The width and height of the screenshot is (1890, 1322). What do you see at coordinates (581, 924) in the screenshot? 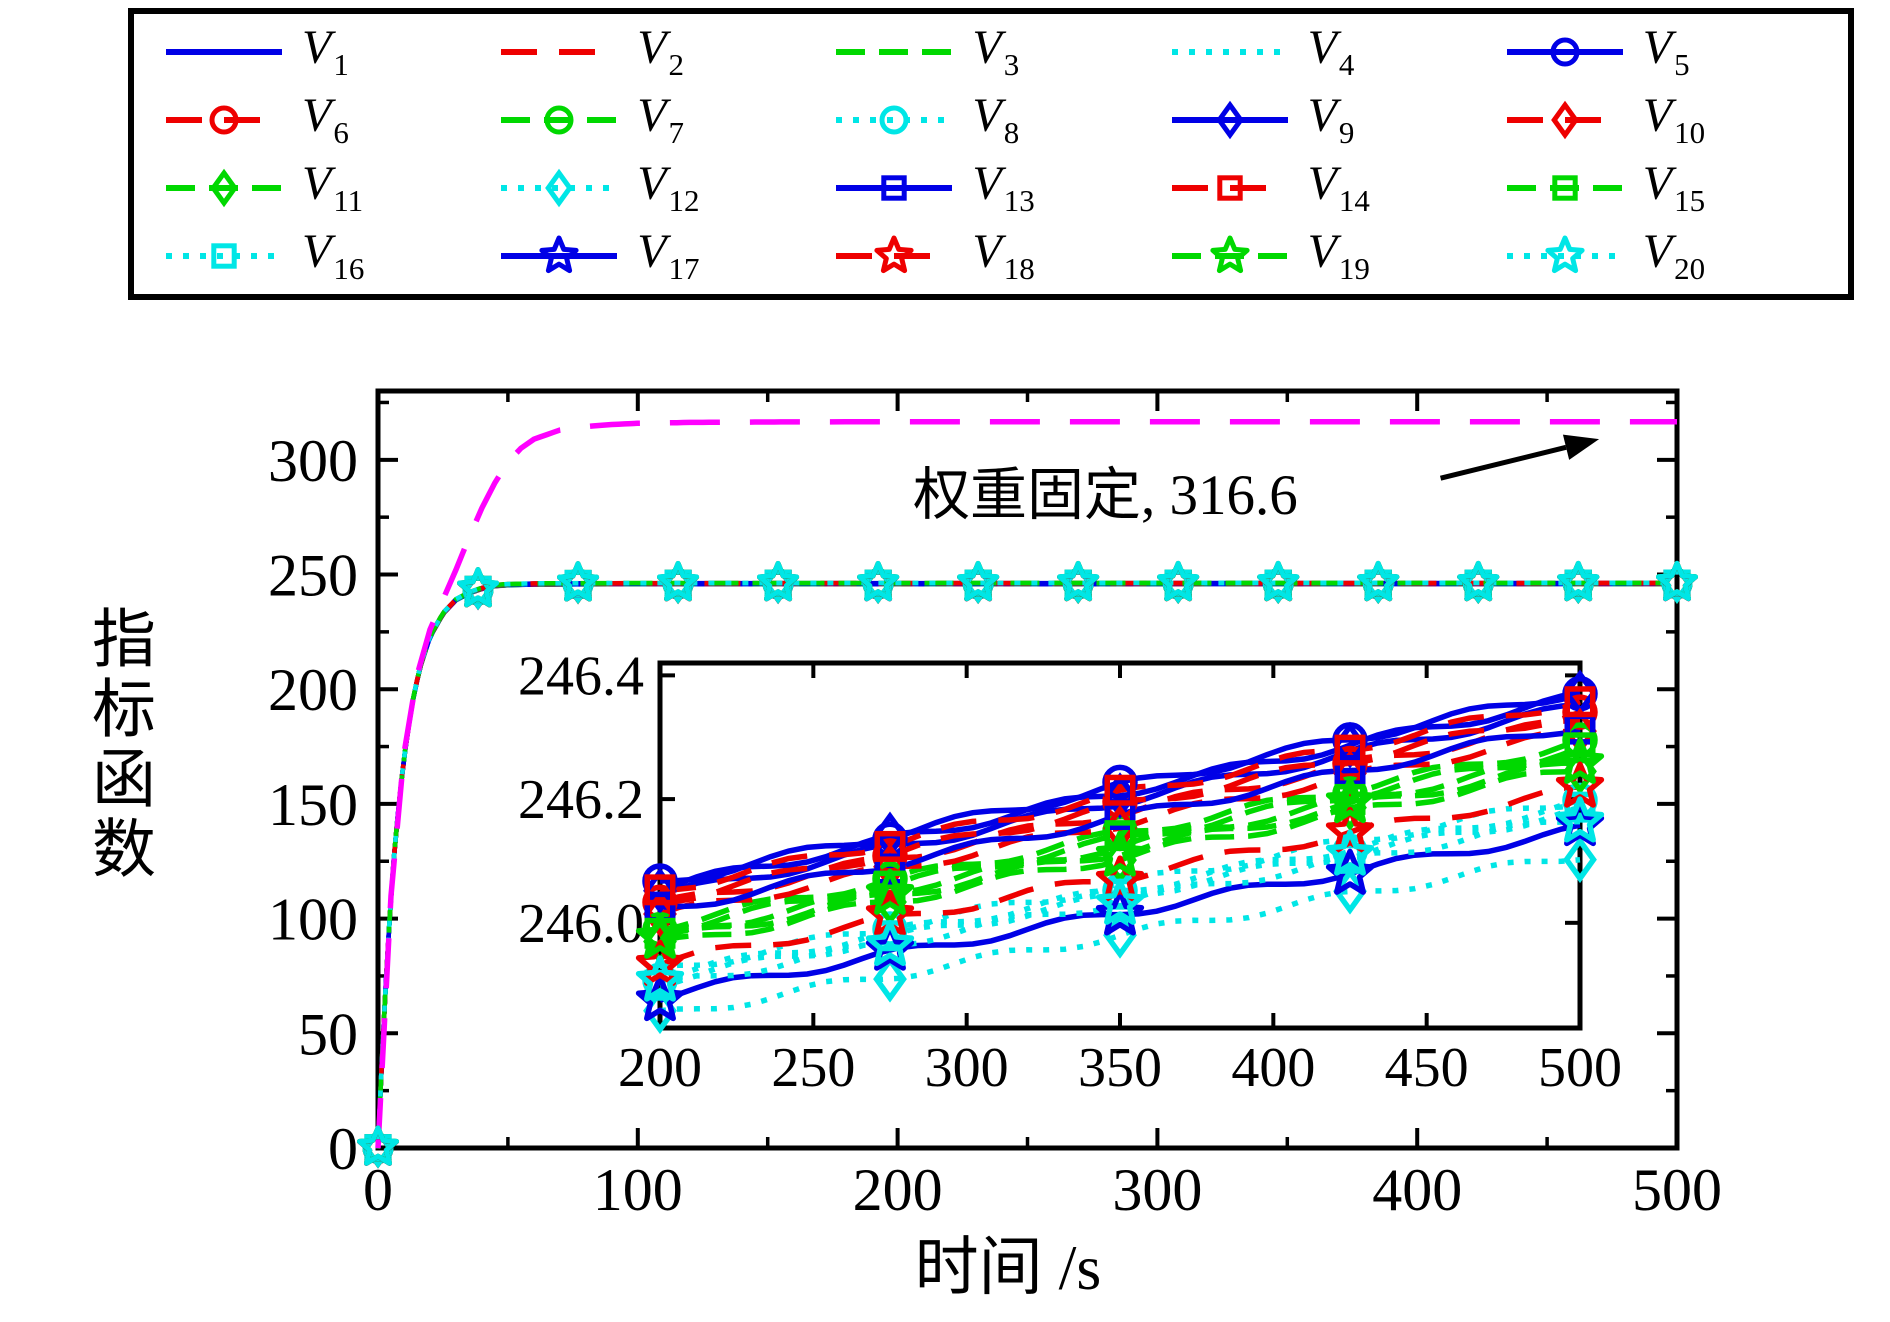
I see `inset-ytick-label: 246.0` at bounding box center [581, 924].